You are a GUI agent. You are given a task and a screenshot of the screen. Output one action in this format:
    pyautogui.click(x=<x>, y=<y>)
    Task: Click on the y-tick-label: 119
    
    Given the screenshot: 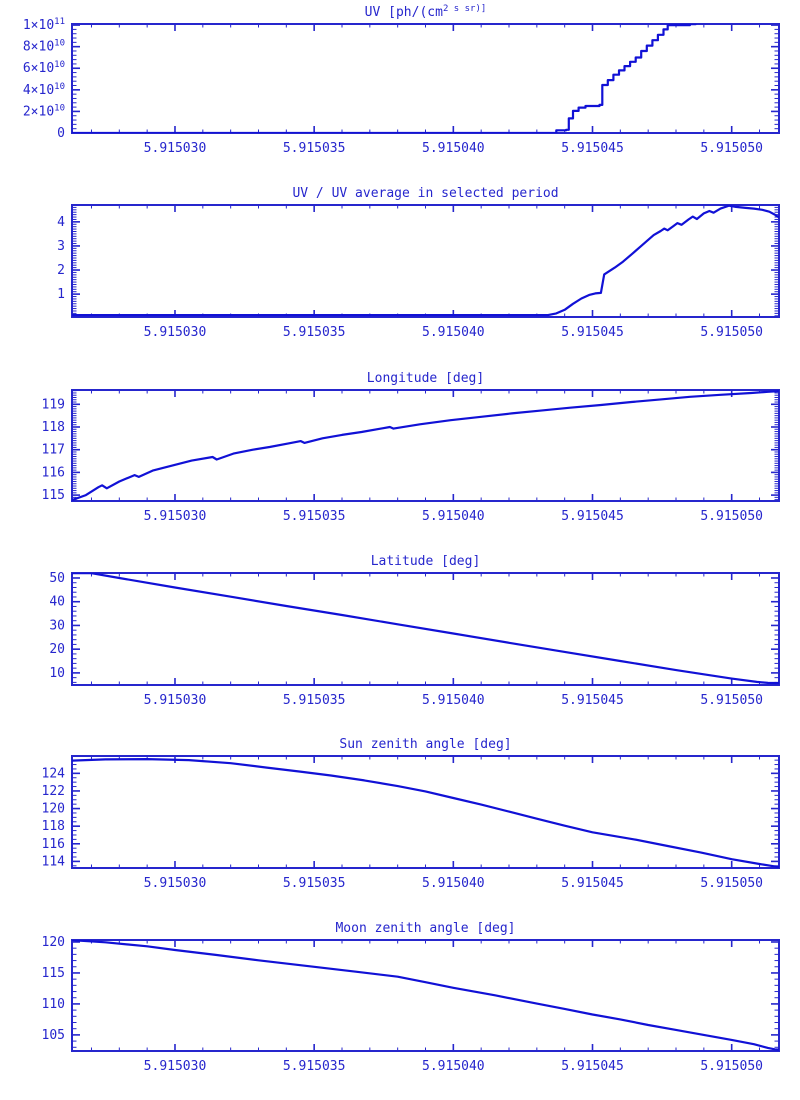 What is the action you would take?
    pyautogui.click(x=53, y=404)
    